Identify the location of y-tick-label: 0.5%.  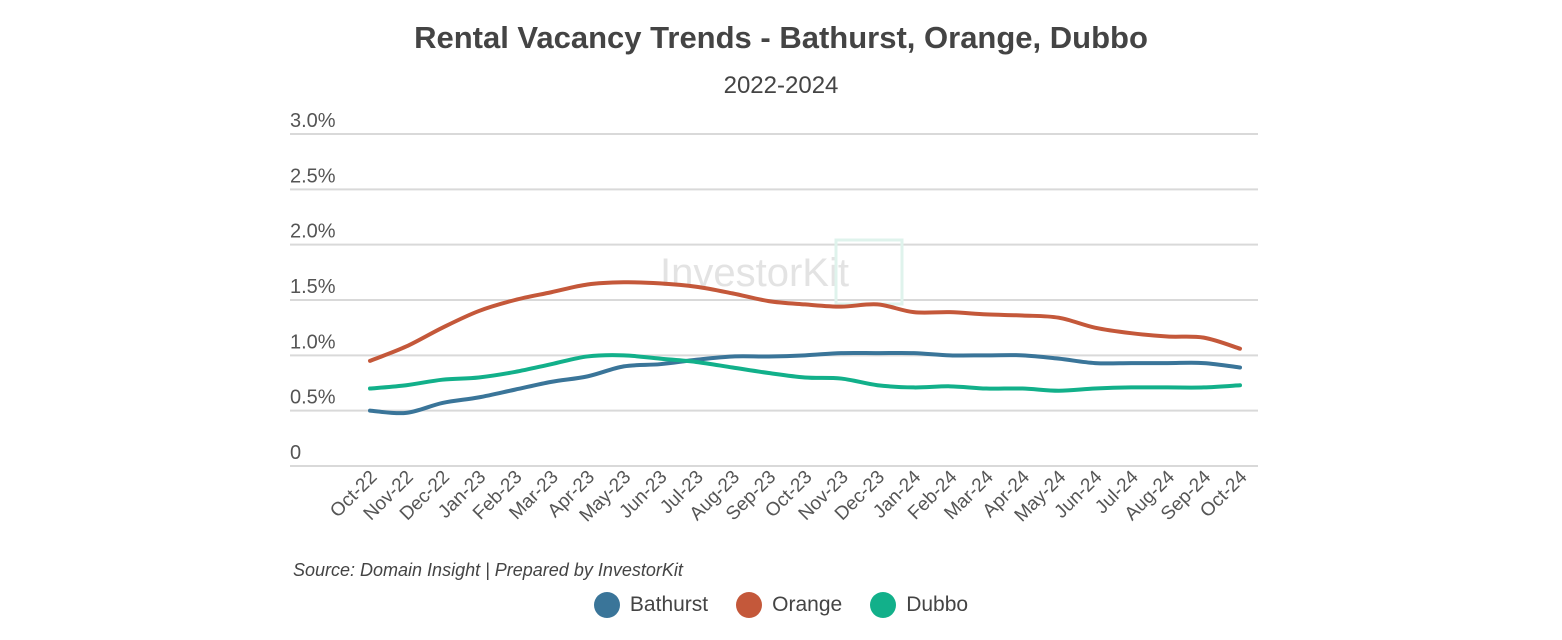
(313, 398).